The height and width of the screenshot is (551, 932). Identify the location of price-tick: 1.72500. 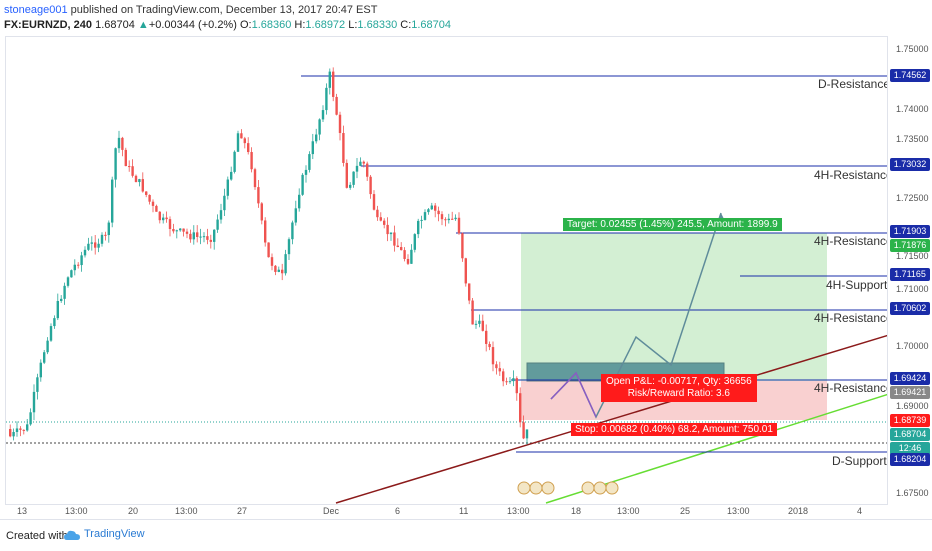
(912, 198).